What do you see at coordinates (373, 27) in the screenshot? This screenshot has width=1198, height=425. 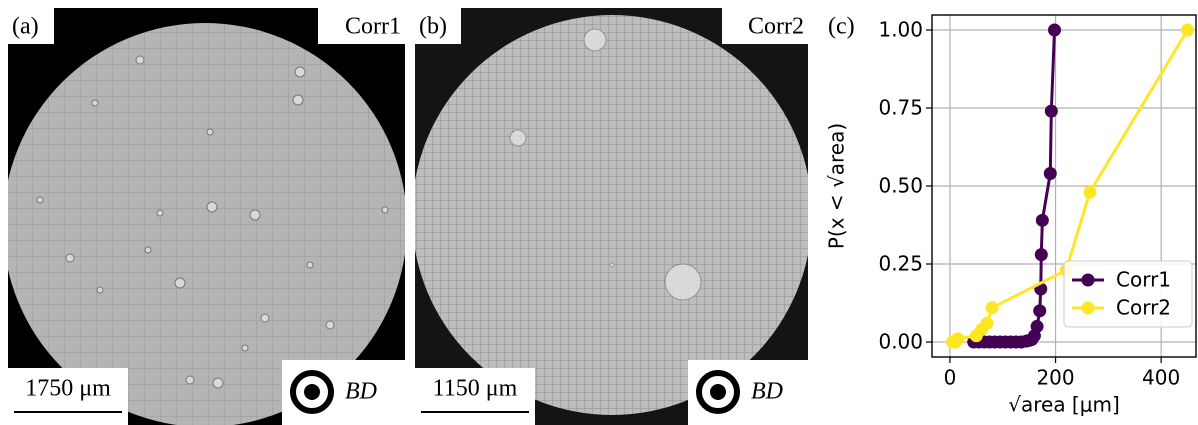 I see `panel-name: Corr1` at bounding box center [373, 27].